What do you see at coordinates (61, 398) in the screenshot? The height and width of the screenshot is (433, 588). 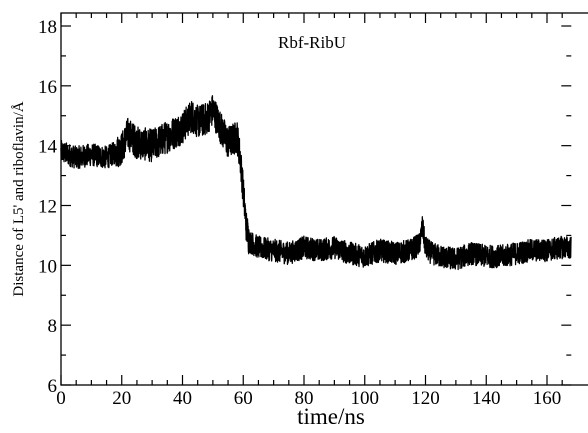 I see `x-tick-label: 0` at bounding box center [61, 398].